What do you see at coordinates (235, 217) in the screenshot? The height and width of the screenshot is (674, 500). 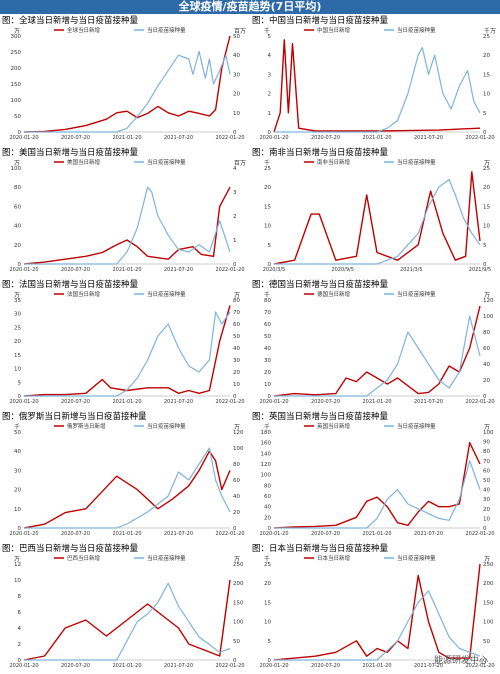 I see `right-tick-label: 2` at bounding box center [235, 217].